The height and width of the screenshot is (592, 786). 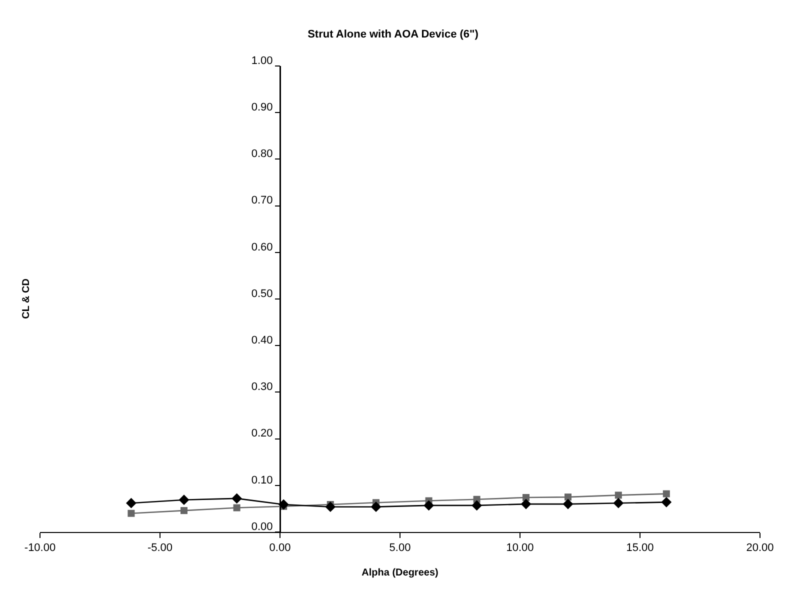 What do you see at coordinates (262, 200) in the screenshot?
I see `y-tick-label: 0.70` at bounding box center [262, 200].